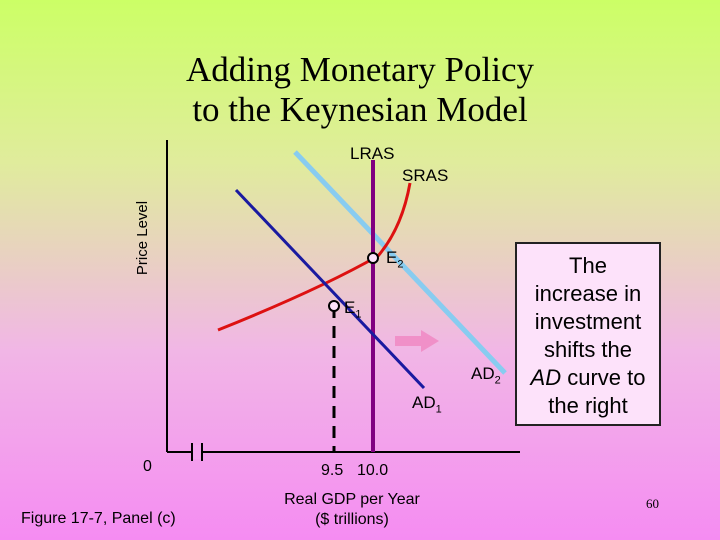 The width and height of the screenshot is (720, 540). I want to click on figure-caption: Figure 17-7, Panel (c), so click(98, 518).